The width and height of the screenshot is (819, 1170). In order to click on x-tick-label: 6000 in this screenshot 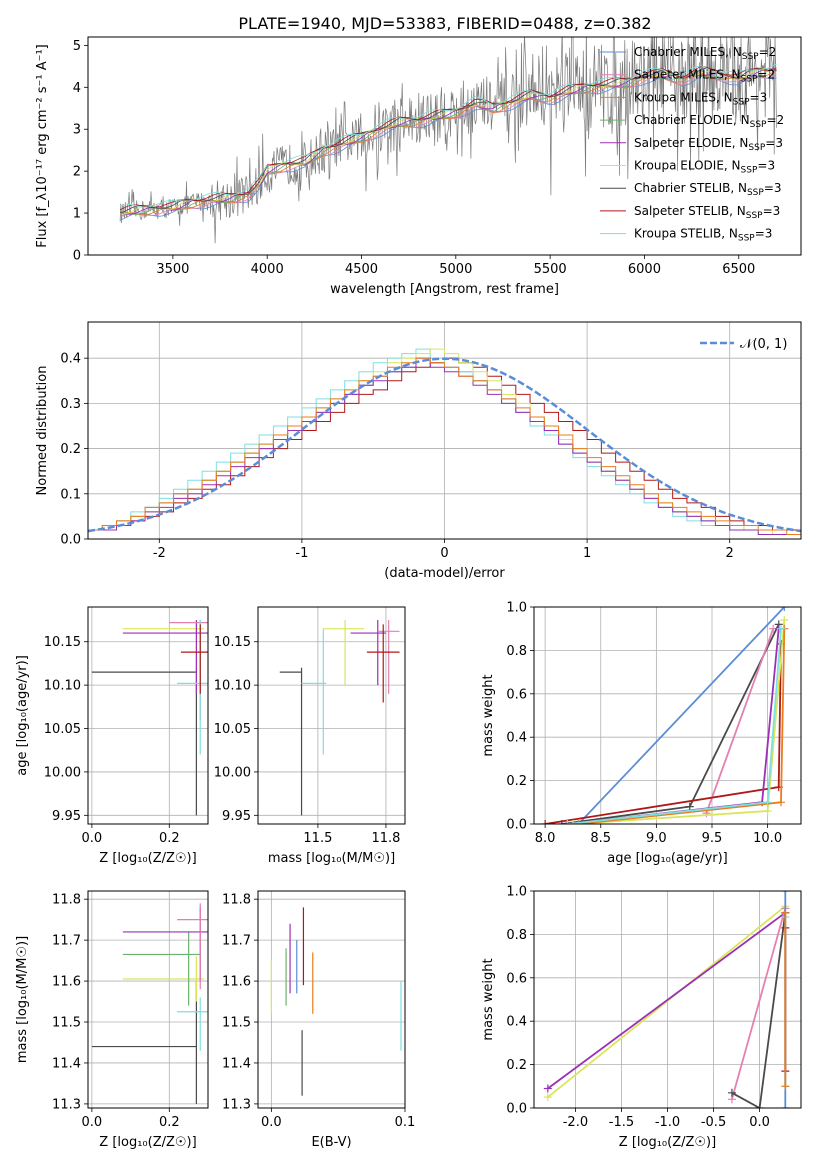, I will do `click(644, 269)`.